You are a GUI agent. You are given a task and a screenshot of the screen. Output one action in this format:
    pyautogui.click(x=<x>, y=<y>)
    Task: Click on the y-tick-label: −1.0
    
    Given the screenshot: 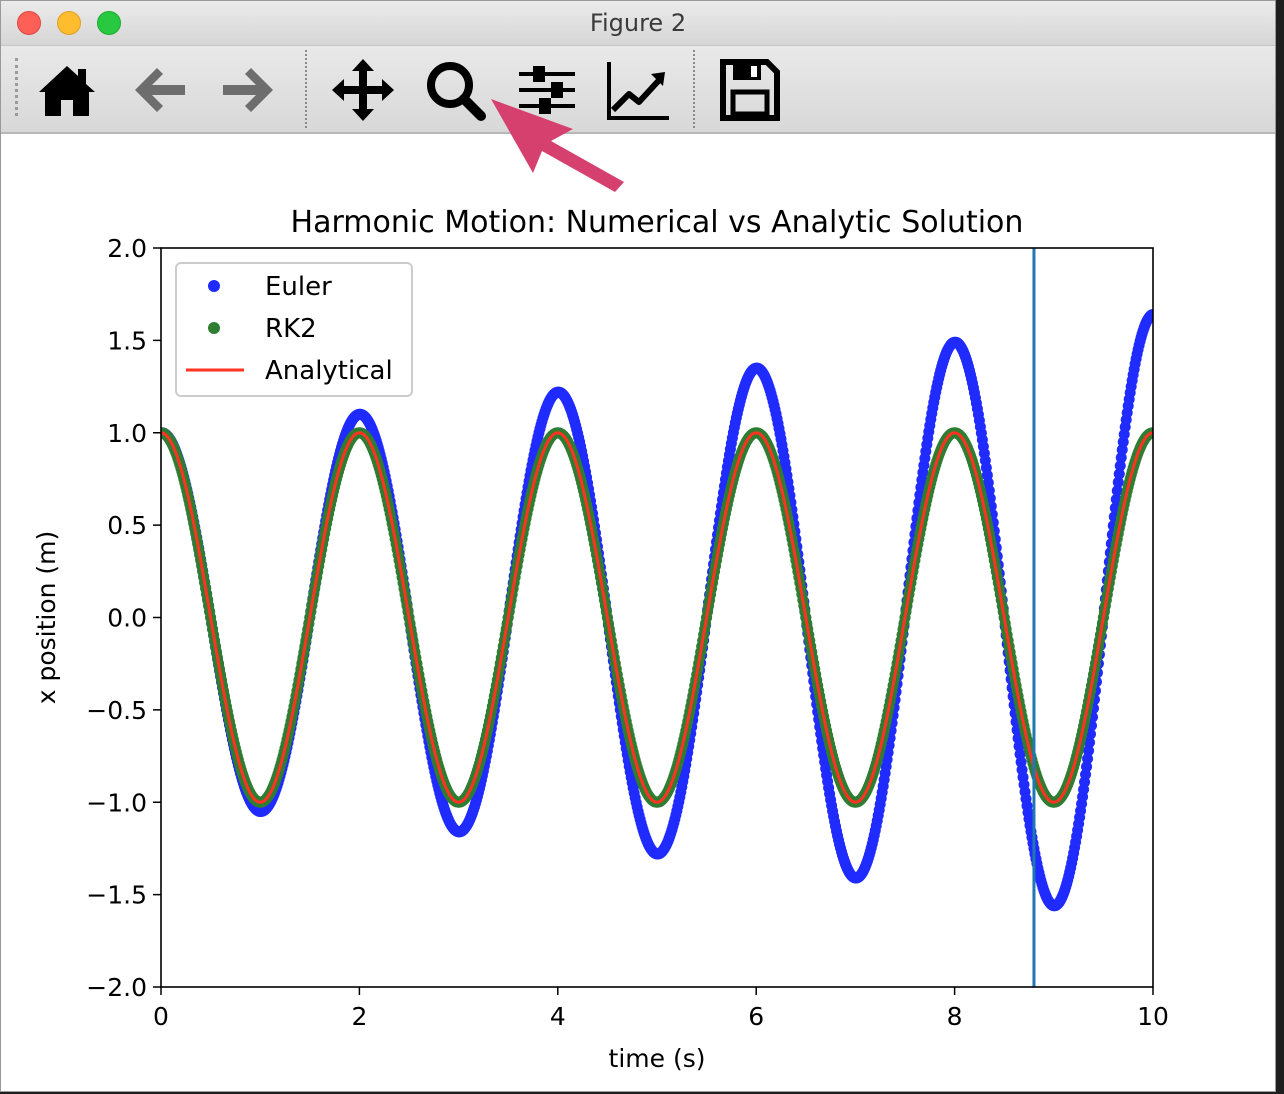 What is the action you would take?
    pyautogui.click(x=116, y=802)
    